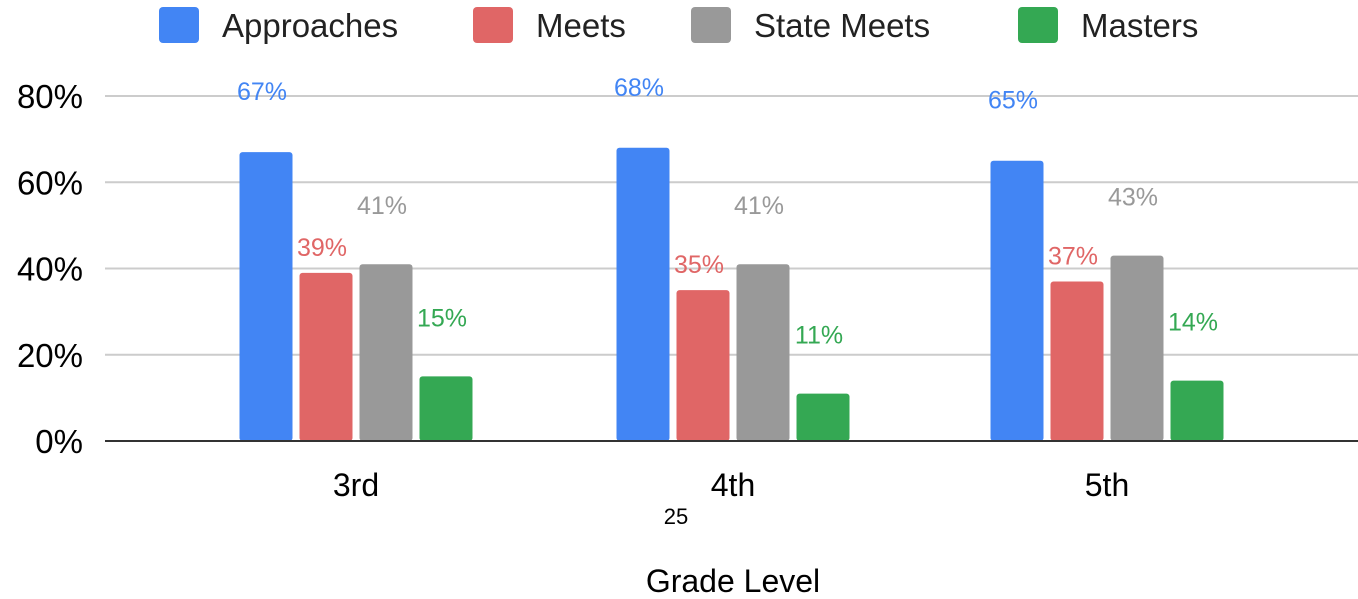  Describe the element at coordinates (322, 248) in the screenshot. I see `data-label: 39%` at that location.